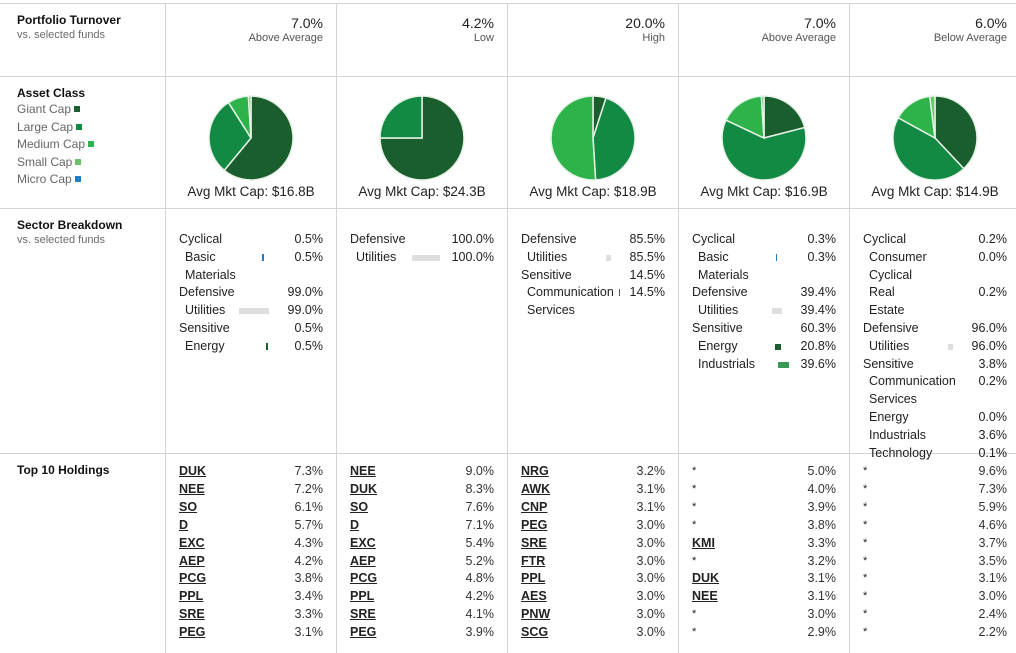  What do you see at coordinates (251, 597) in the screenshot?
I see `holding-row: PPL 3.4%` at bounding box center [251, 597].